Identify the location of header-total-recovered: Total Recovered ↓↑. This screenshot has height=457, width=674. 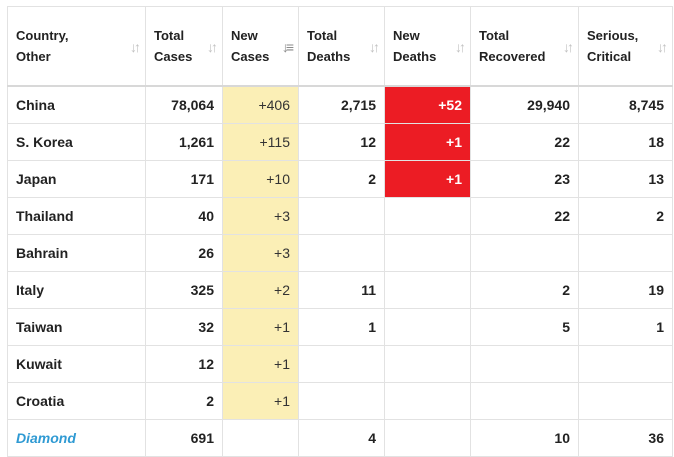
(524, 46).